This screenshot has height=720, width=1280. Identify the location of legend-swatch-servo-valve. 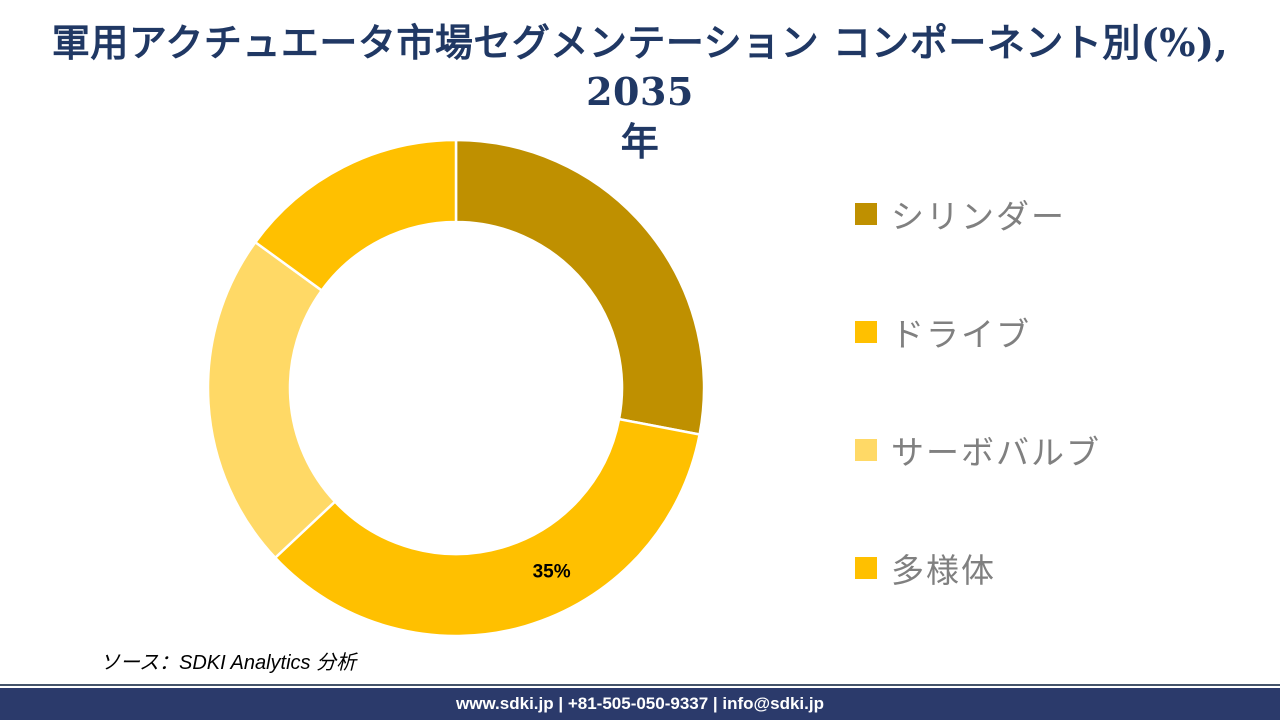
(866, 450).